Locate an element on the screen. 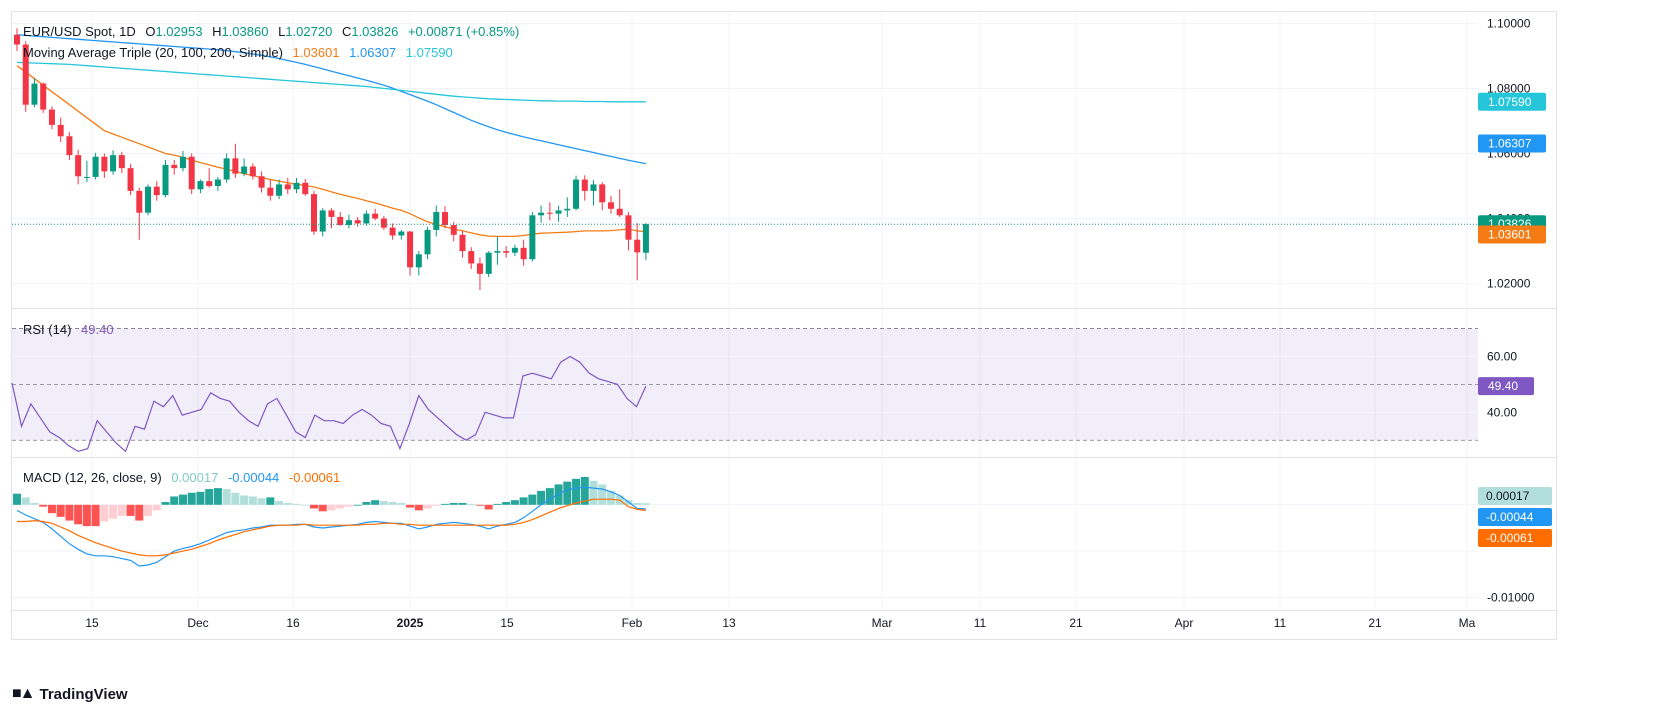 The image size is (1653, 718). time-tick-label: 13 is located at coordinates (729, 623).